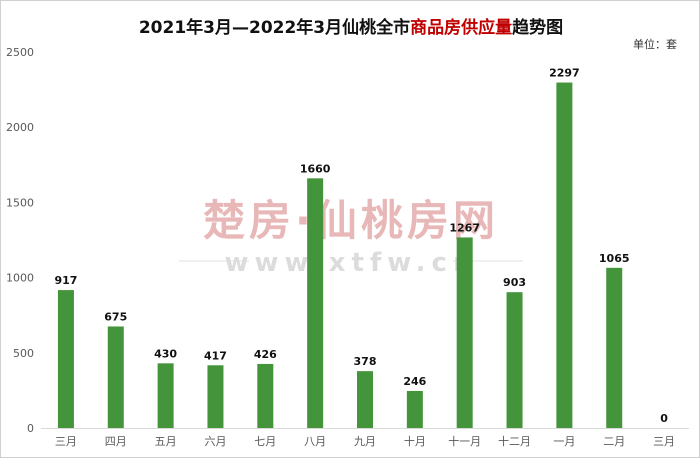 The image size is (700, 459). I want to click on x-tick-label: 八月, so click(315, 441).